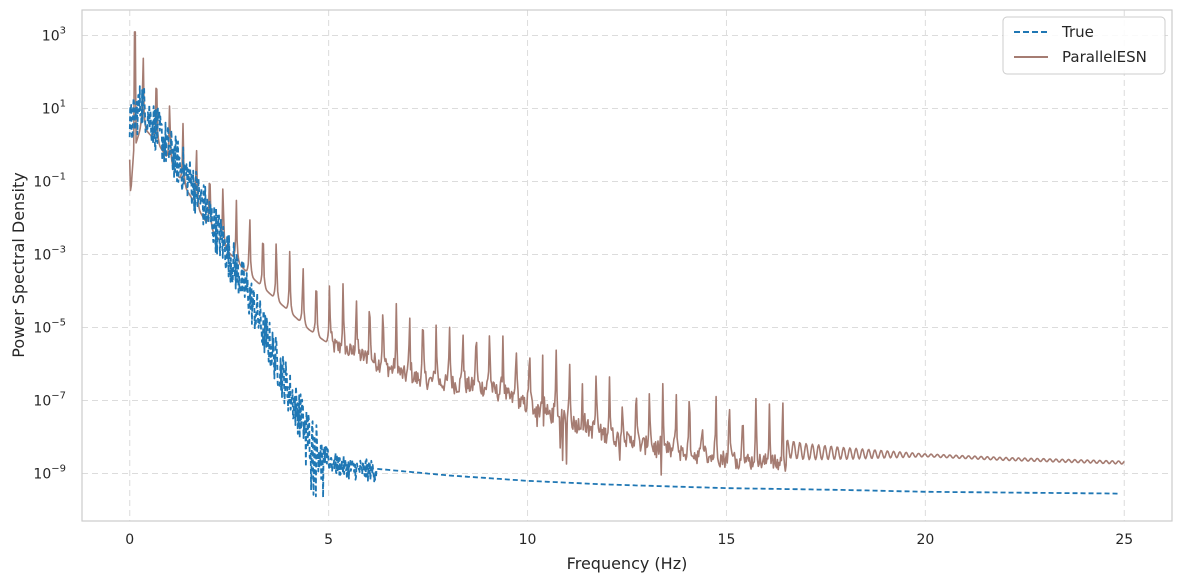  What do you see at coordinates (627, 563) in the screenshot?
I see `x-axis-title: Frequency (Hz)` at bounding box center [627, 563].